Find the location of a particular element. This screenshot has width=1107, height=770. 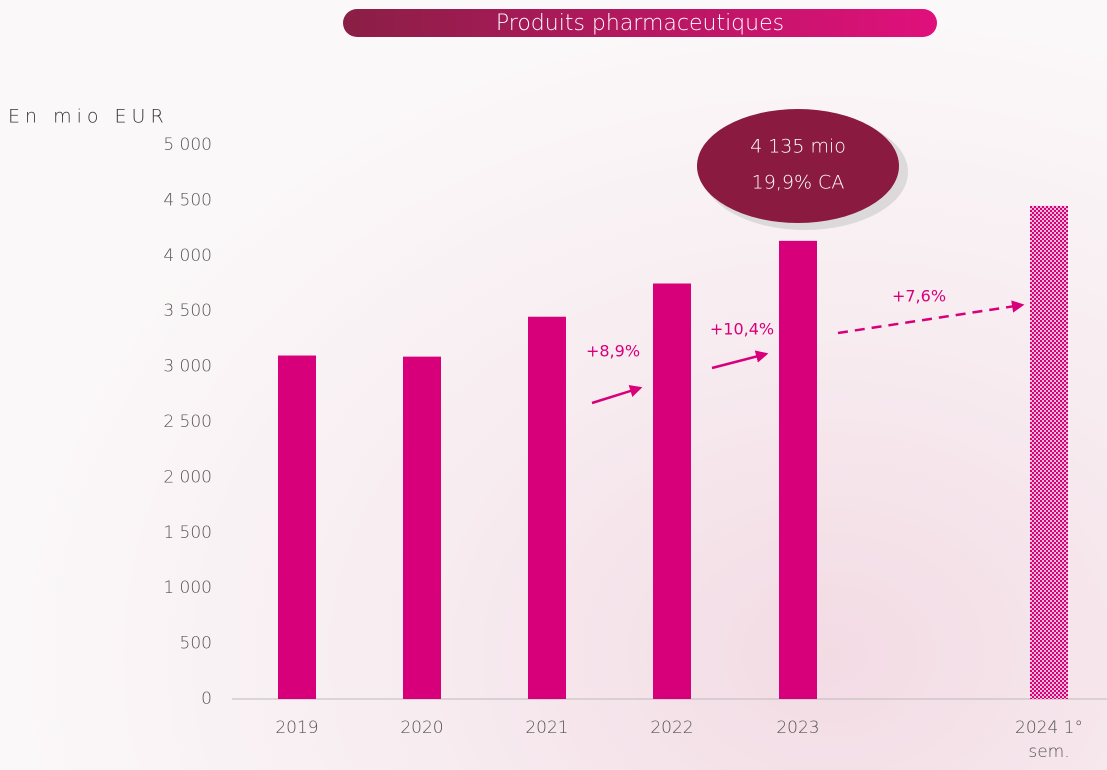

y-tick-label: 2 500 is located at coordinates (187, 422).